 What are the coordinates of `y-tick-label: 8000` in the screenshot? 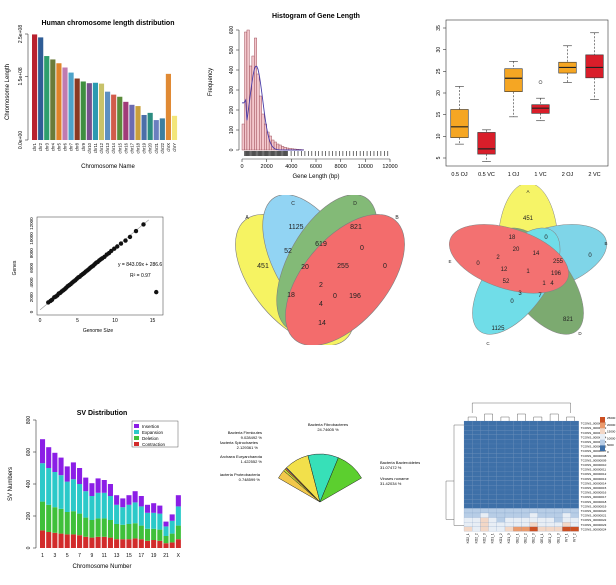 It's located at (31, 253).